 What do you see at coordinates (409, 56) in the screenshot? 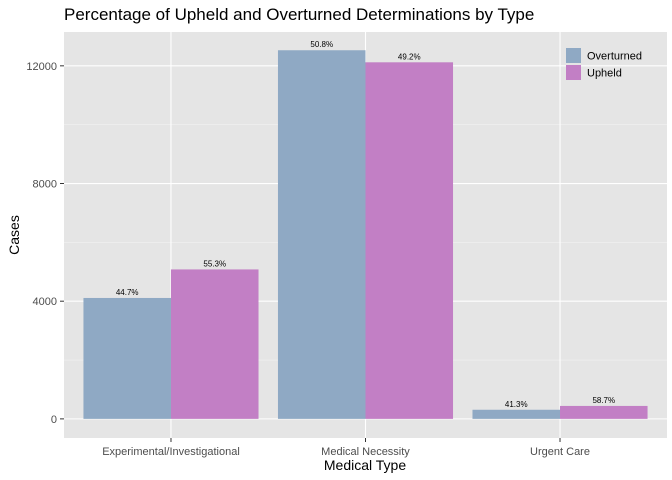
I see `data-label-upheld-1: 49.2%` at bounding box center [409, 56].